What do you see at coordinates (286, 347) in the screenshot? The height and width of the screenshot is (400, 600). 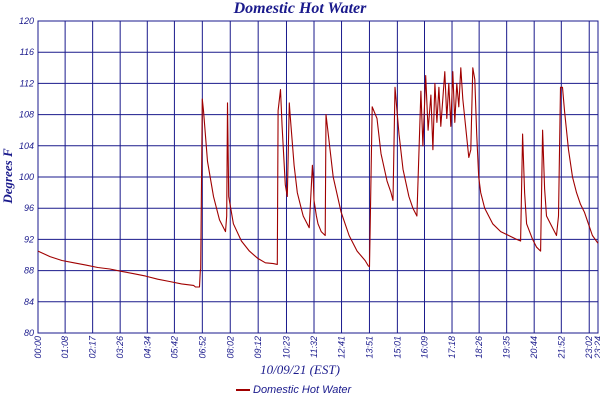 I see `x-tick-label: 10:23` at bounding box center [286, 347].